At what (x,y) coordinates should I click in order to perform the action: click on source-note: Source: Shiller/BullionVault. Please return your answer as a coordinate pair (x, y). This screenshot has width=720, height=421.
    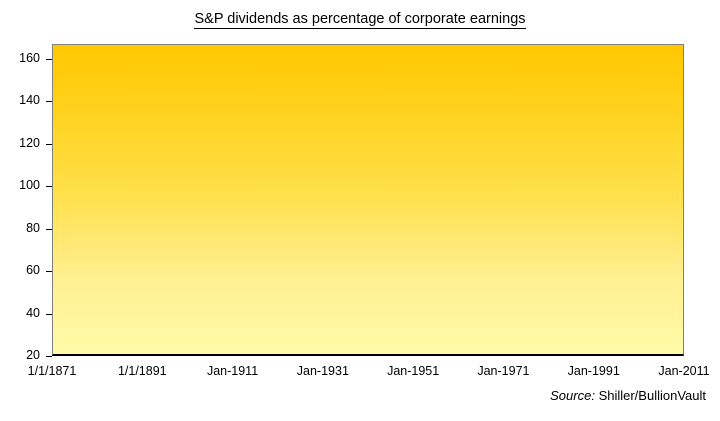
    Looking at the image, I should click on (628, 395).